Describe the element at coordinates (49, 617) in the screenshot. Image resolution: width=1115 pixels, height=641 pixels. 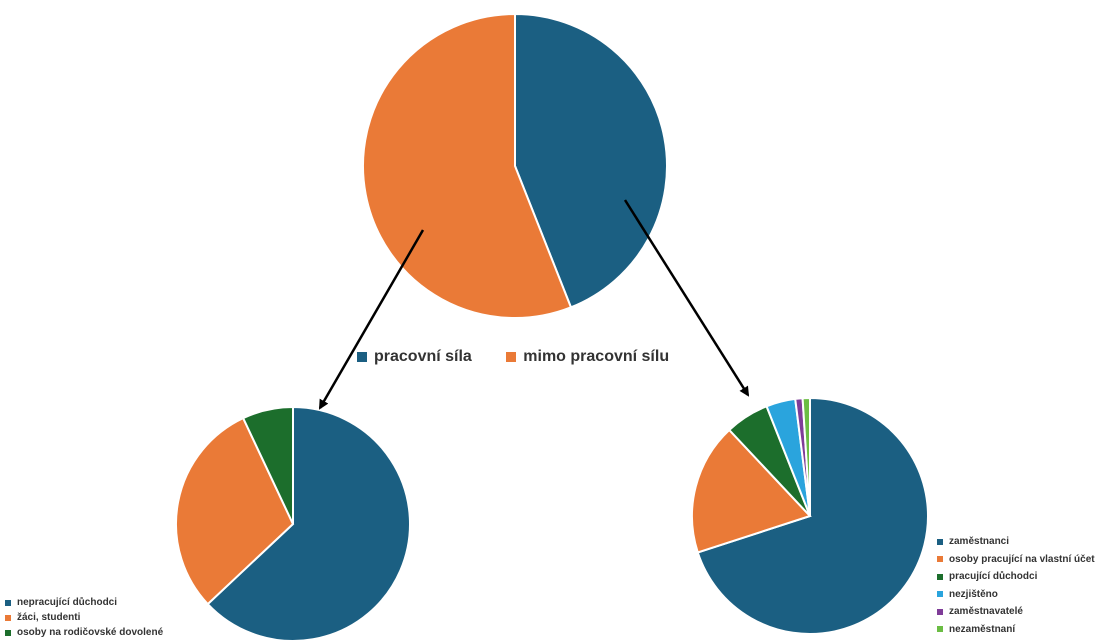
I see `legend-label: žáci, studenti` at that location.